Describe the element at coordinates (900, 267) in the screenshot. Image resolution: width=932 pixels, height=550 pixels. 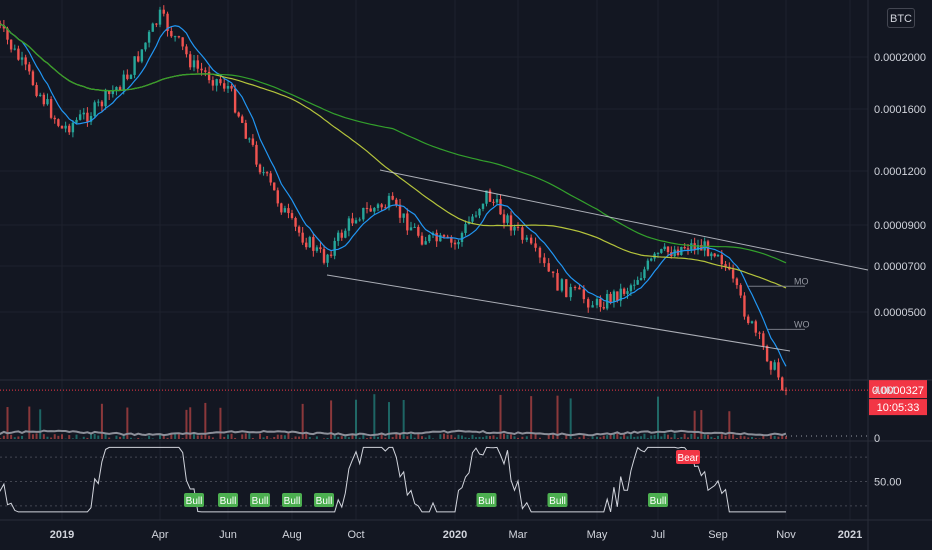
I see `price-tick-label: 0.0000700` at that location.